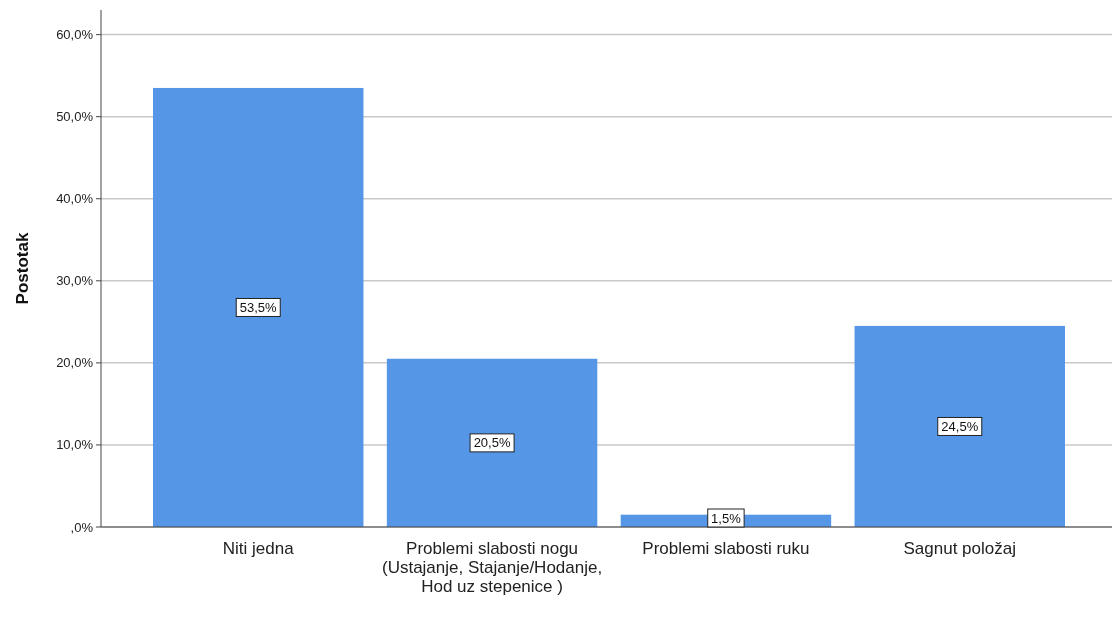 The height and width of the screenshot is (624, 1112). Describe the element at coordinates (258, 548) in the screenshot. I see `x-tick-label: Niti jedna` at that location.